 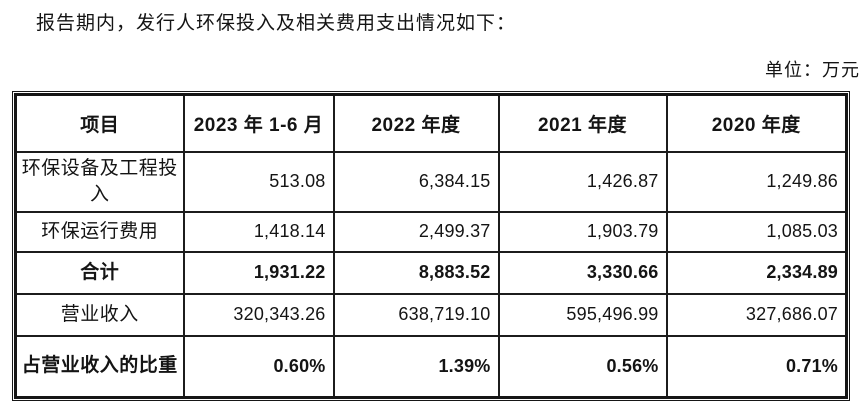 I want to click on cell-value: 1.39%, so click(x=416, y=366).